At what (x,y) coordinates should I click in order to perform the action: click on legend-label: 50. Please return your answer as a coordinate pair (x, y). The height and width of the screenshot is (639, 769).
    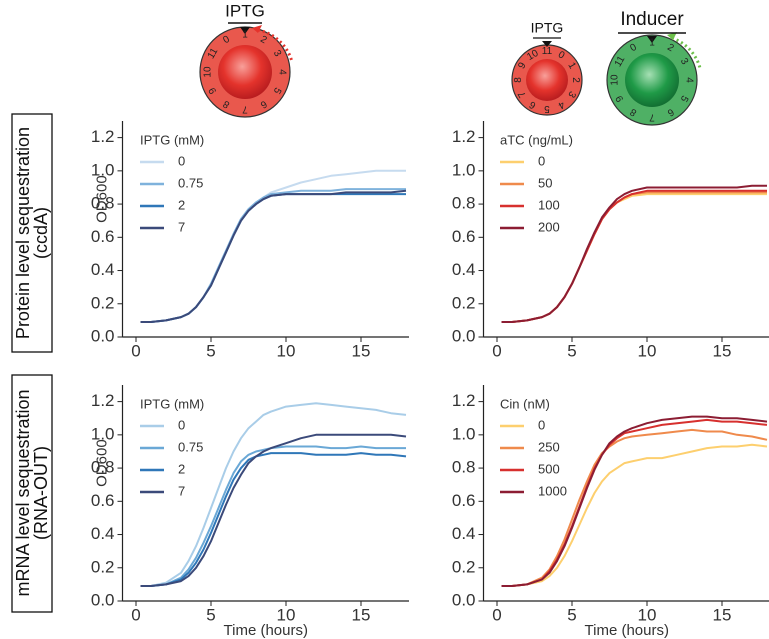
    Looking at the image, I should click on (545, 182).